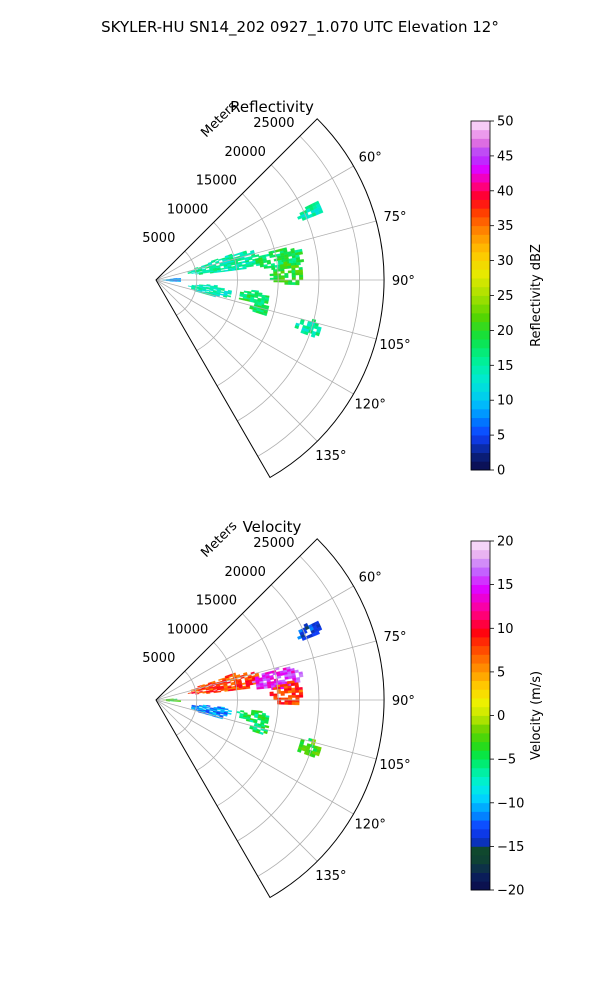 Image resolution: width=600 pixels, height=1000 pixels. What do you see at coordinates (505, 331) in the screenshot?
I see `colorbar-tick-label: 20` at bounding box center [505, 331].